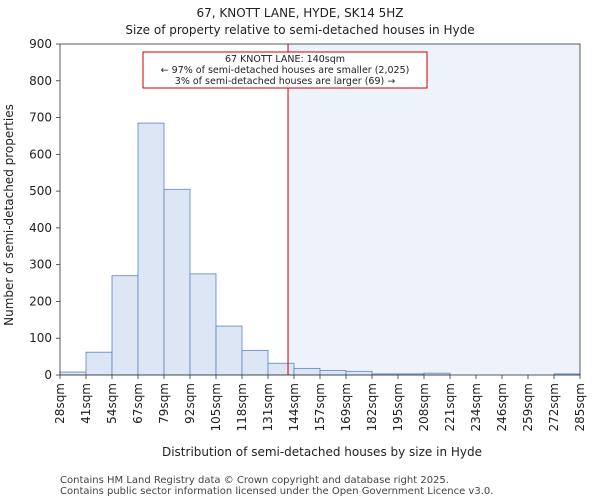 The height and width of the screenshot is (500, 600). What do you see at coordinates (372, 407) in the screenshot?
I see `x-tick-label-182sqm: 182sqm` at bounding box center [372, 407].